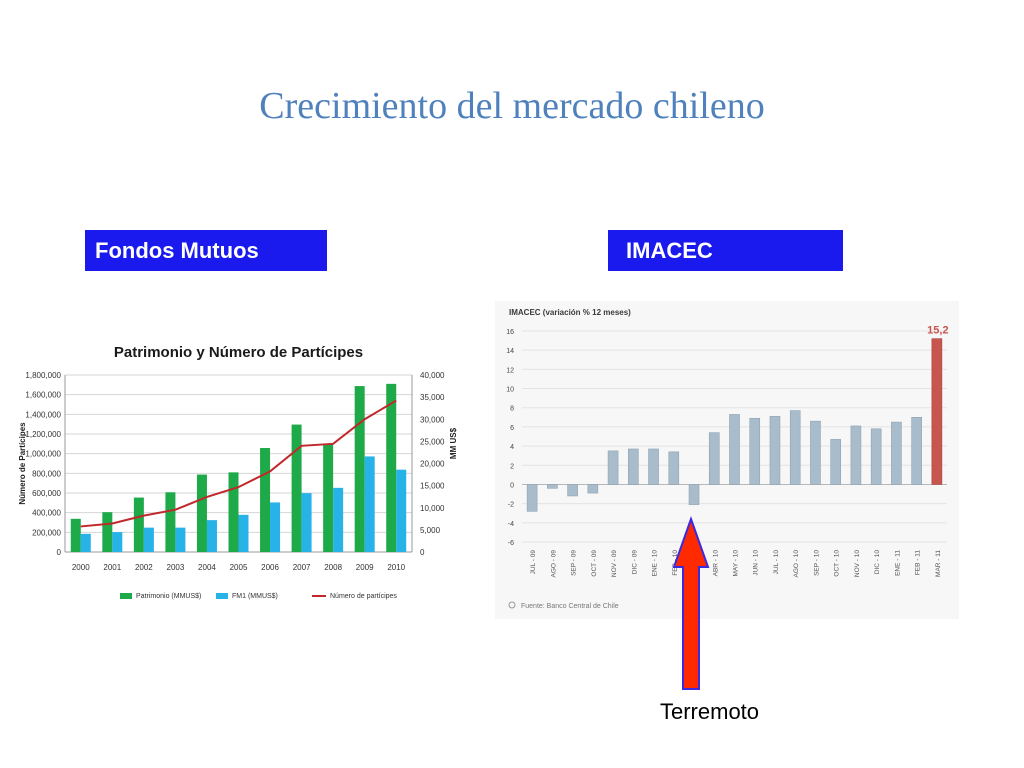 This screenshot has height=768, width=1024. Describe the element at coordinates (614, 563) in the screenshot. I see `x-tick-label: NOV - 09` at that location.